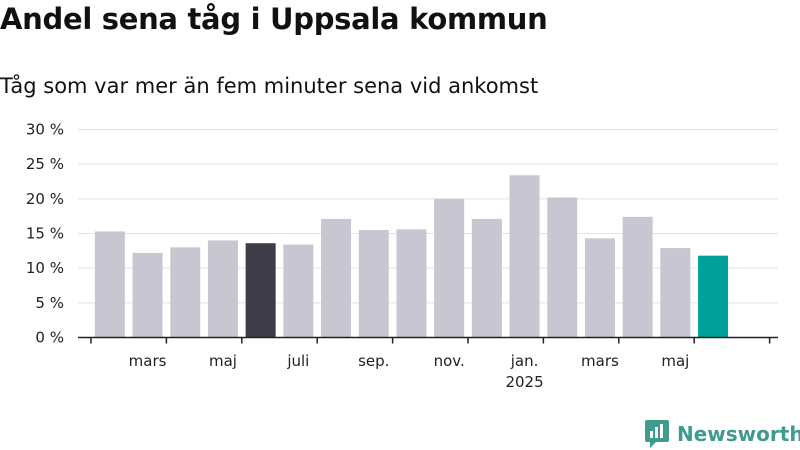 This screenshot has height=450, width=800. Describe the element at coordinates (45, 268) in the screenshot. I see `y-tick-label: 10 %` at that location.